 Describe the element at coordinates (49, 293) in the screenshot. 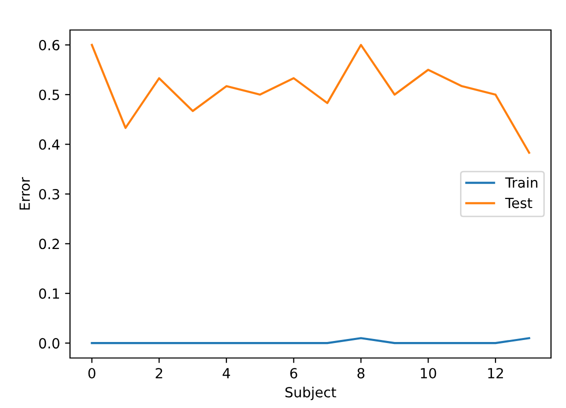

I see `y-tick-label: 0.1` at that location.